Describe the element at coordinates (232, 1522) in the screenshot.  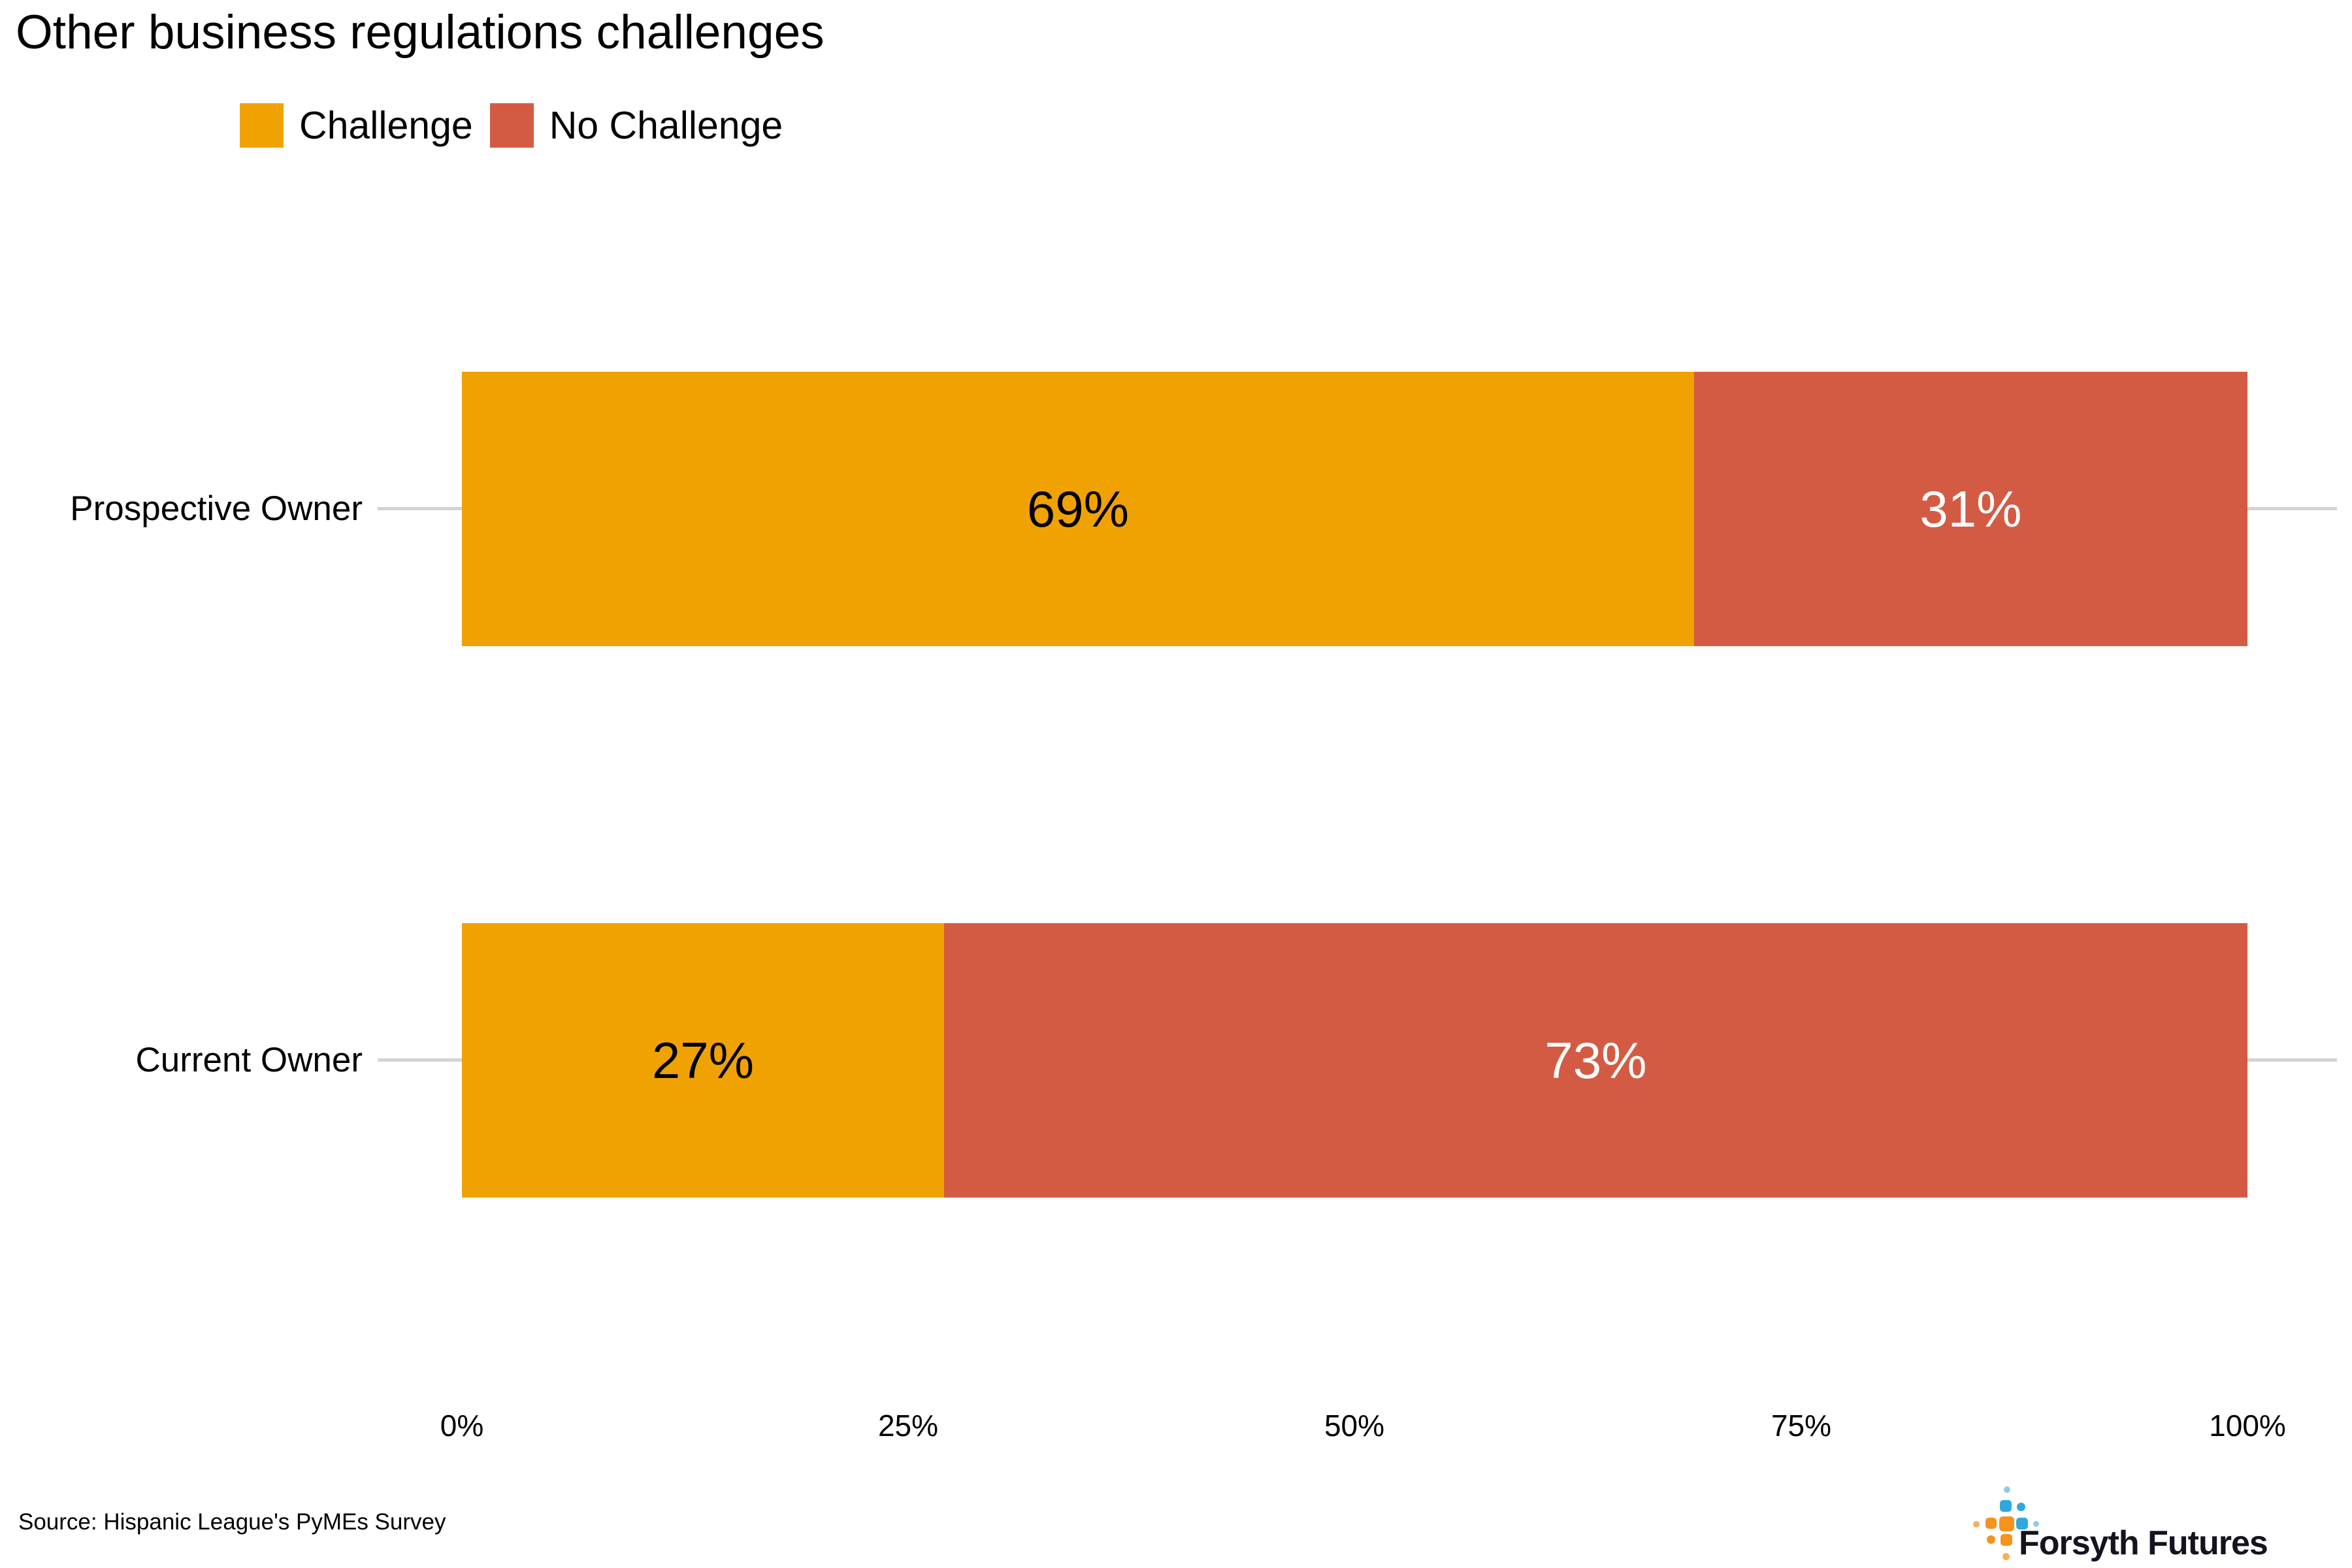
I see `source-note: Source: Hispanic League's PyMEs Survey` at that location.